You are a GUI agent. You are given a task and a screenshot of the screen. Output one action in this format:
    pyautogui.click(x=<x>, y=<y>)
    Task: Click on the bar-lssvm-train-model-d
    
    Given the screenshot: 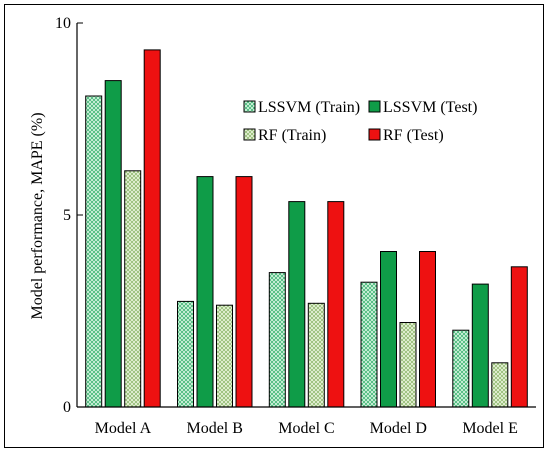 What is the action you would take?
    pyautogui.click(x=369, y=344)
    